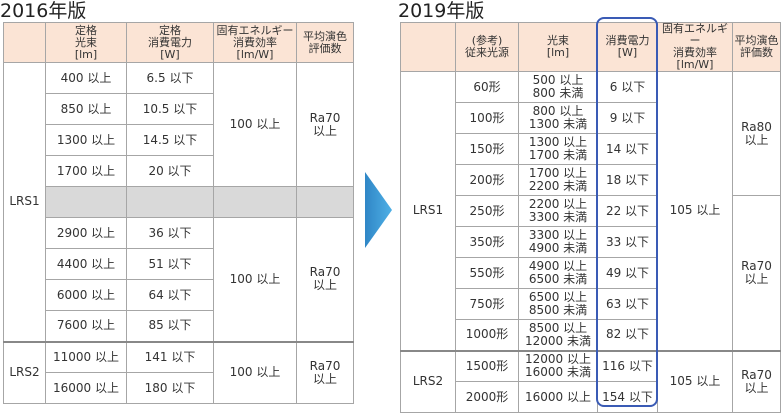 Image resolution: width=783 pixels, height=413 pixels. What do you see at coordinates (170, 140) in the screenshot?
I see `value-cell: 14.5 以下` at bounding box center [170, 140].